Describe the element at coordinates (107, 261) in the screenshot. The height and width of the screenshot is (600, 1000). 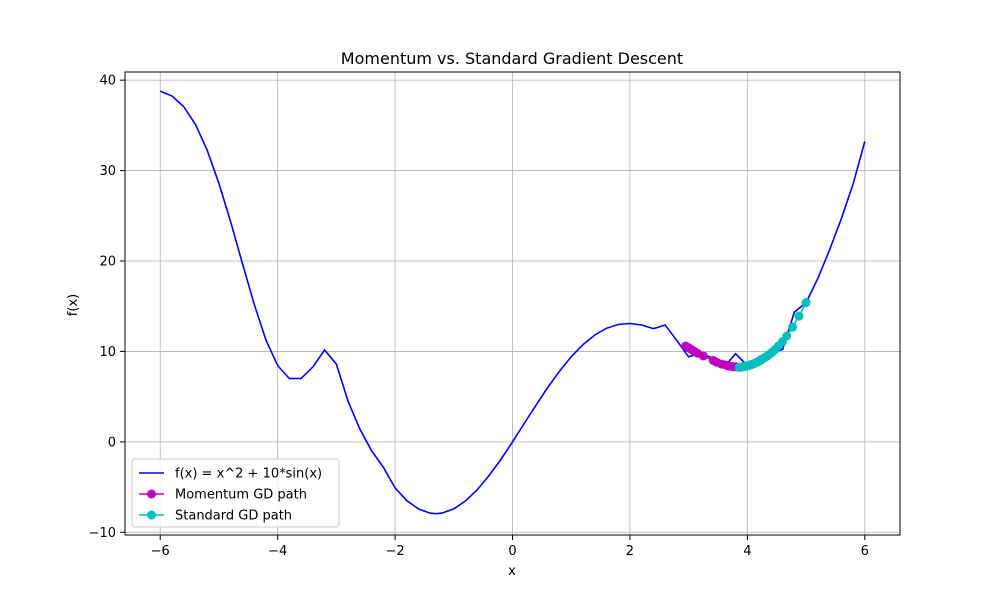
I see `y-tick-label: 20` at that location.